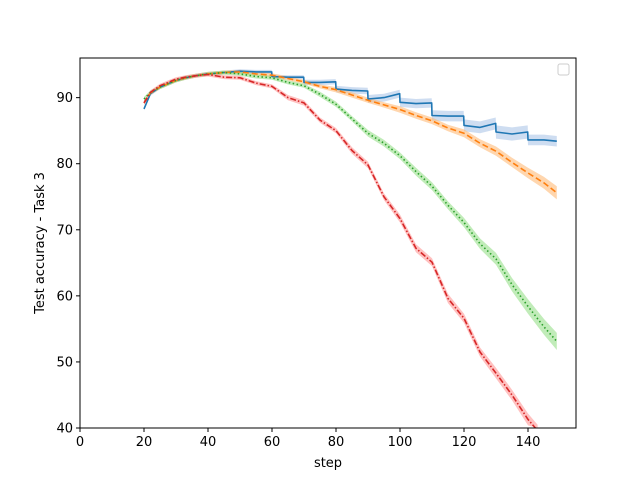 The width and height of the screenshot is (640, 480). I want to click on y-axis-label: Test accuracy - Task 3, so click(40, 243).